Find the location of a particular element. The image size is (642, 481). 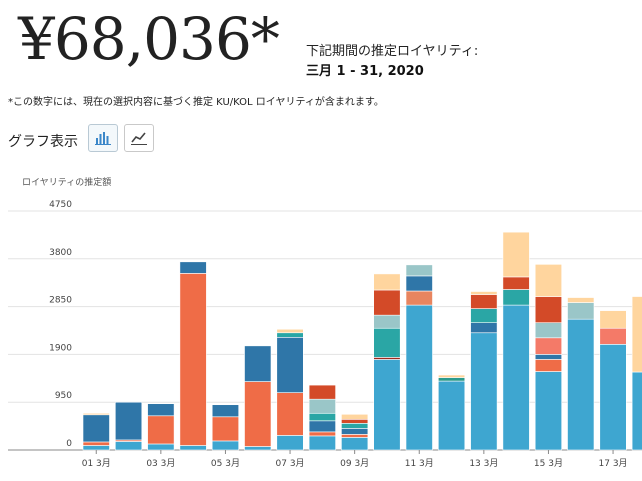

line-chart-icon is located at coordinates (139, 138).